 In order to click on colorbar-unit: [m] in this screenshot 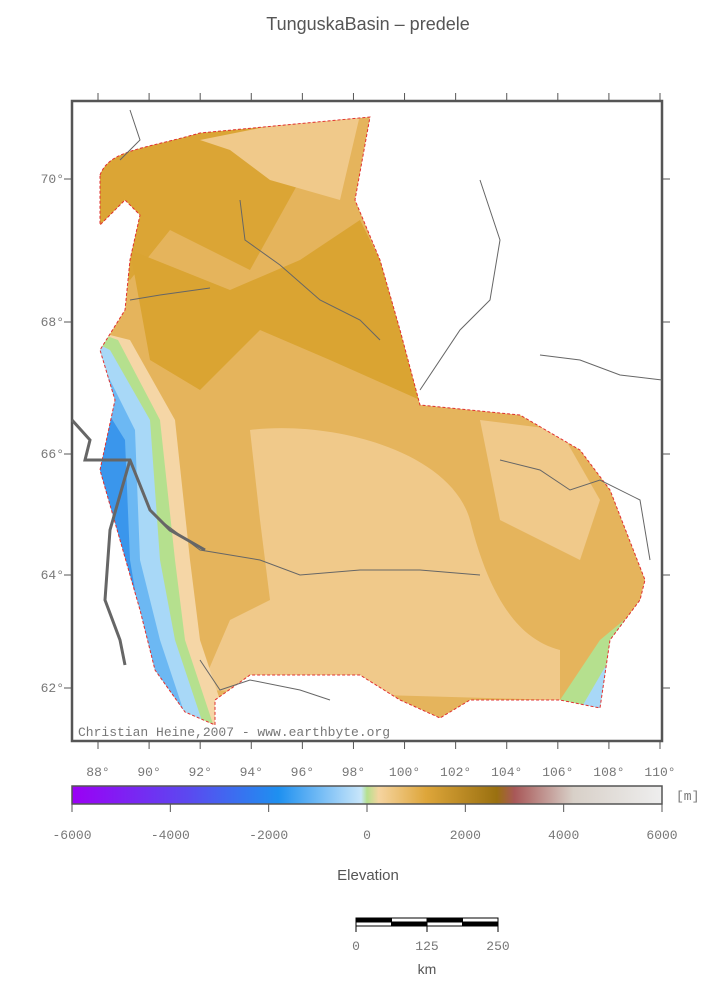, I will do `click(687, 796)`.